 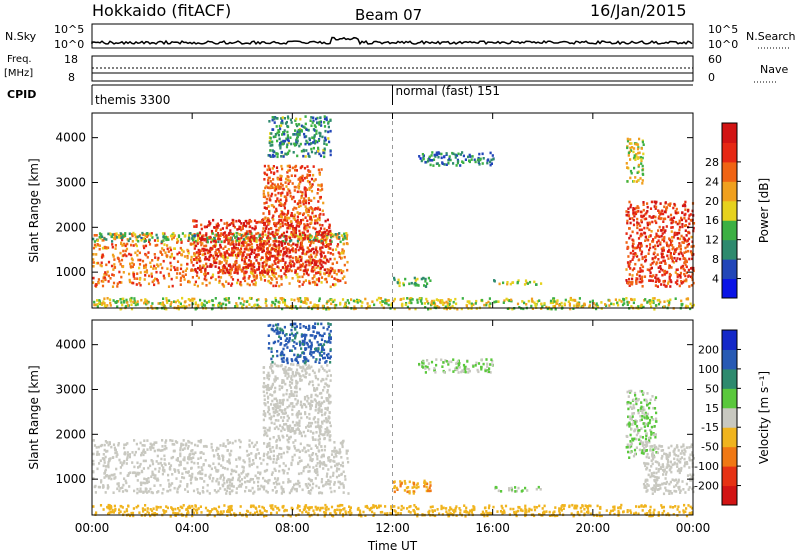 What do you see at coordinates (70, 138) in the screenshot?
I see `y-tick-label: 4000` at bounding box center [70, 138].